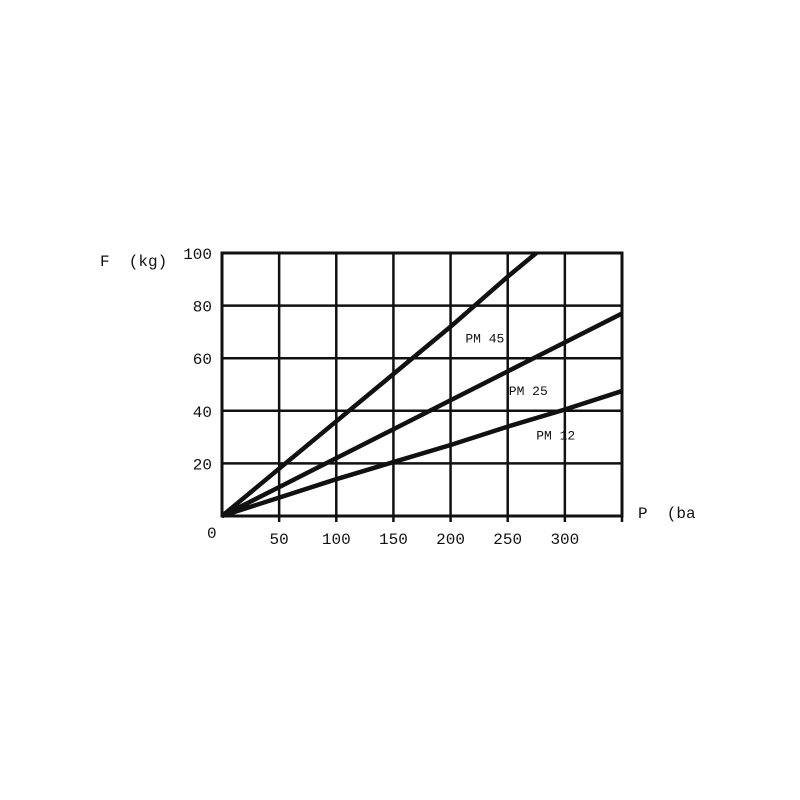 This screenshot has width=800, height=800. Describe the element at coordinates (393, 540) in the screenshot. I see `x-tick-label: 150` at that location.